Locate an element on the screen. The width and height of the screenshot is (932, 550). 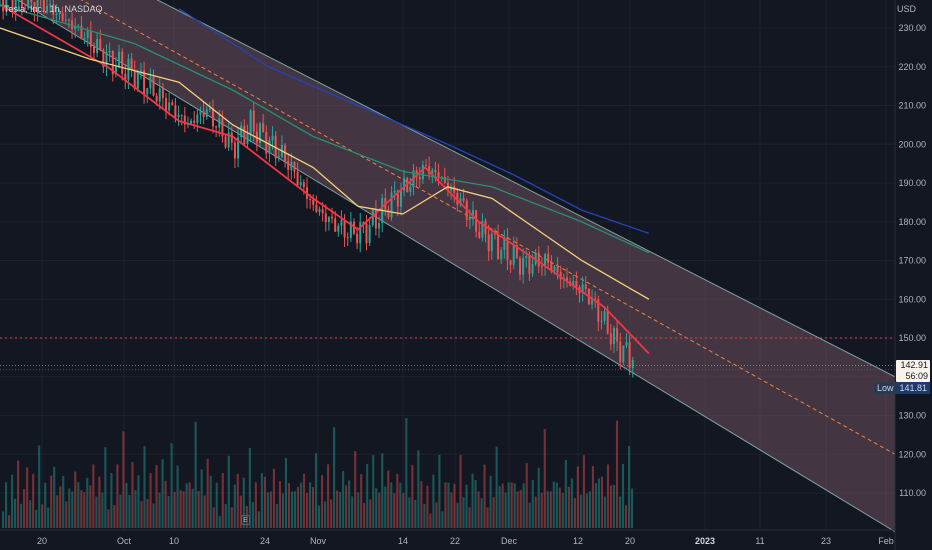
horizontal-levels is located at coordinates (447, 354).